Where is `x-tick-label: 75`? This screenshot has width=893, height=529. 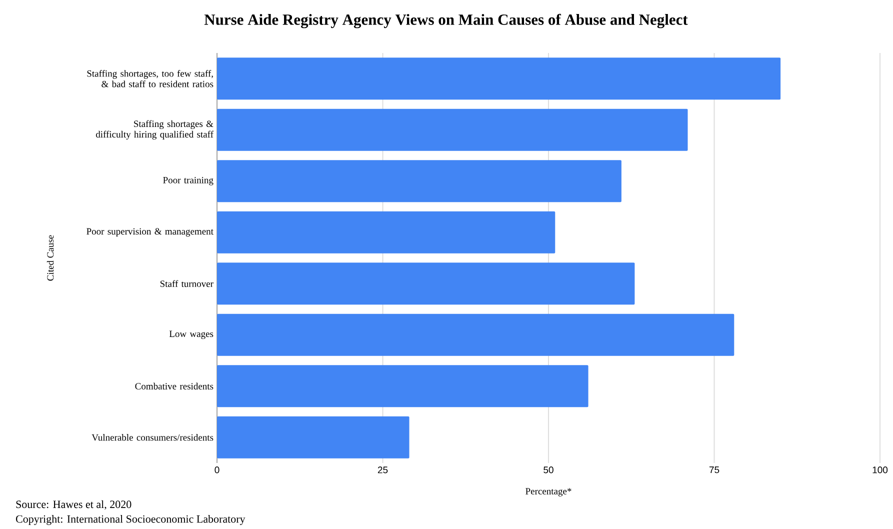 x-tick-label: 75 is located at coordinates (714, 470).